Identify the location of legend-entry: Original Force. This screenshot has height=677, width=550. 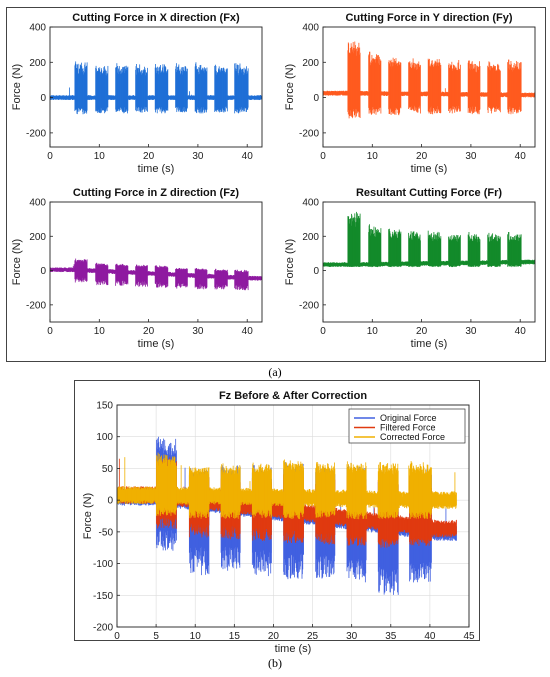
(408, 418).